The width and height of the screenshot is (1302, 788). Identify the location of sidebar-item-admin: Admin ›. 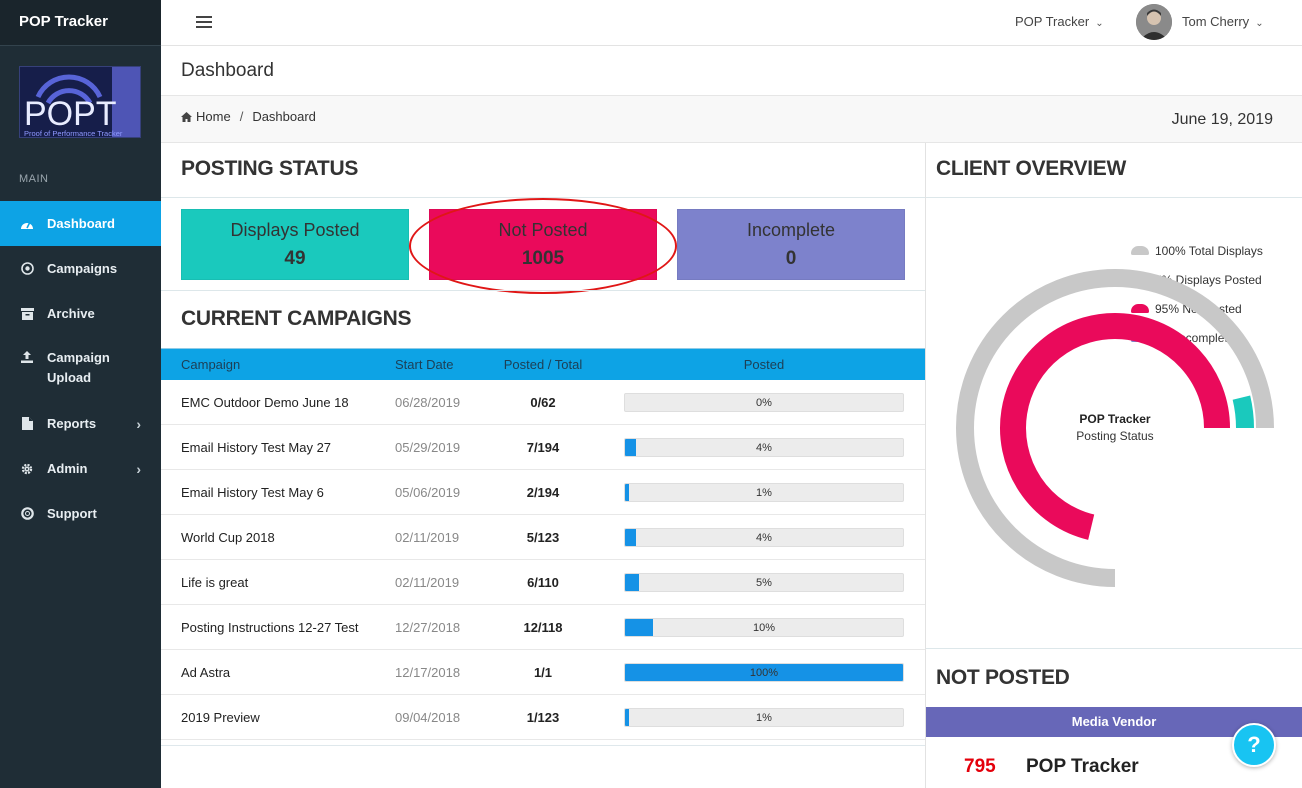
(80, 468).